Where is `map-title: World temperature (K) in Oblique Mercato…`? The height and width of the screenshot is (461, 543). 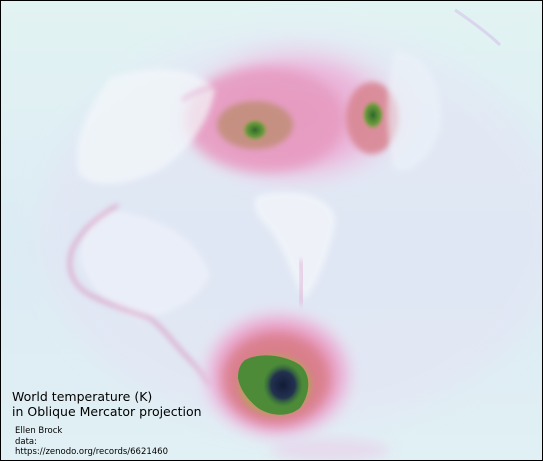
map-title: World temperature (K) in Oblique Mercato… is located at coordinates (107, 404).